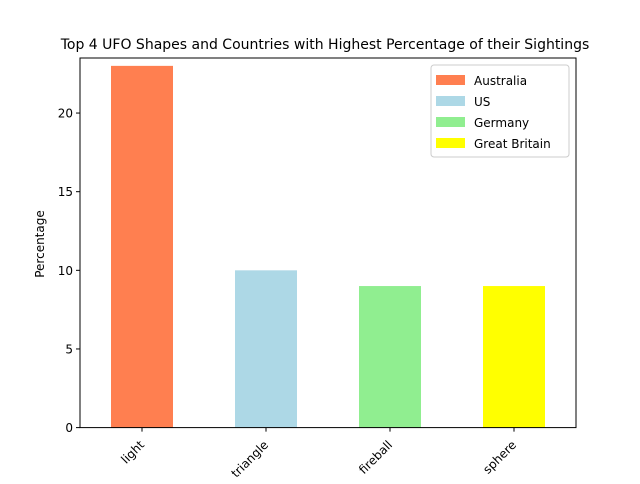 The height and width of the screenshot is (484, 640). What do you see at coordinates (65, 271) in the screenshot?
I see `y-tick-label: 10` at bounding box center [65, 271].